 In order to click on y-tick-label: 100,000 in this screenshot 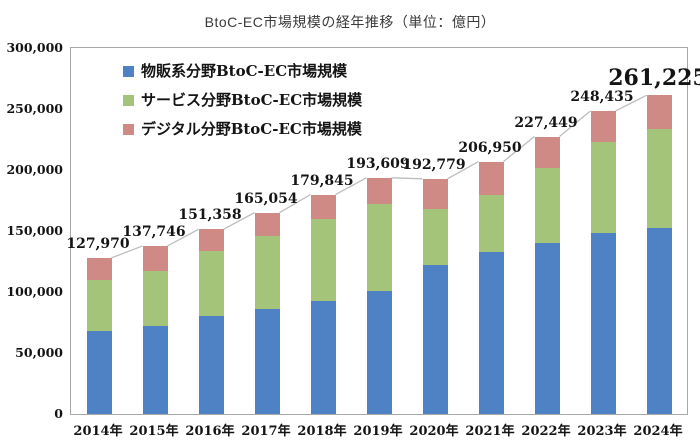, I will do `click(34, 291)`.